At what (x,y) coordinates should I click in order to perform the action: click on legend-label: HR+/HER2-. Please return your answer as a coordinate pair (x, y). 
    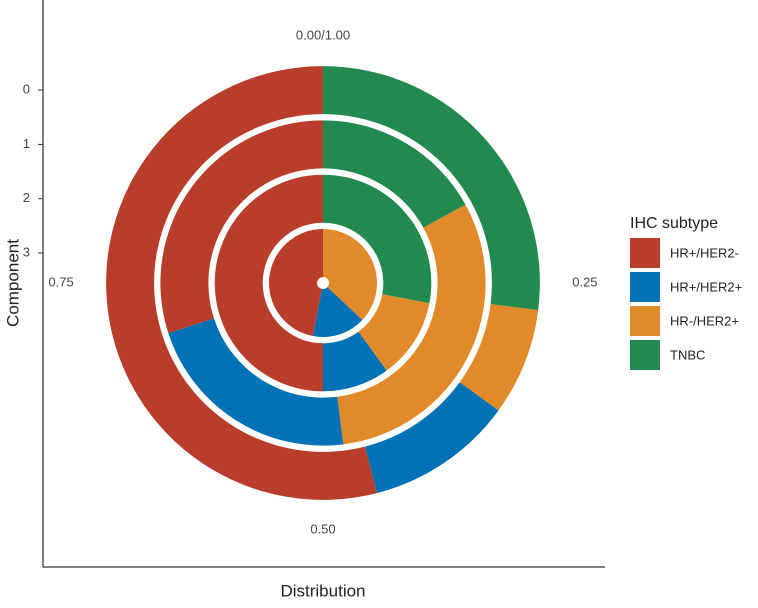
    Looking at the image, I should click on (704, 252).